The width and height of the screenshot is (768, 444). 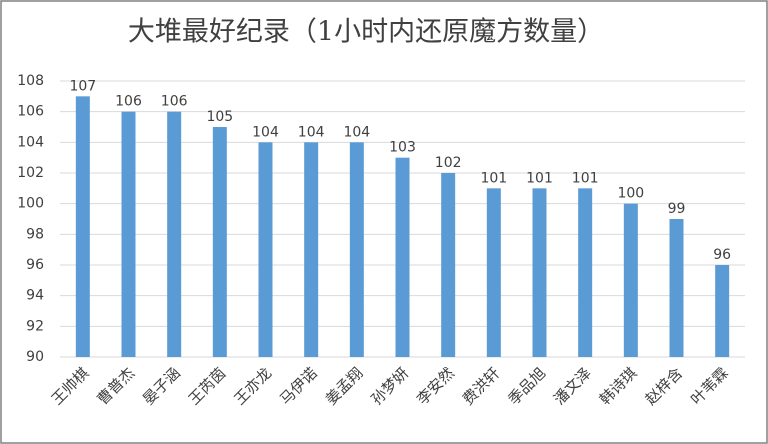 I want to click on y-tick-label: 108, so click(x=30, y=81).